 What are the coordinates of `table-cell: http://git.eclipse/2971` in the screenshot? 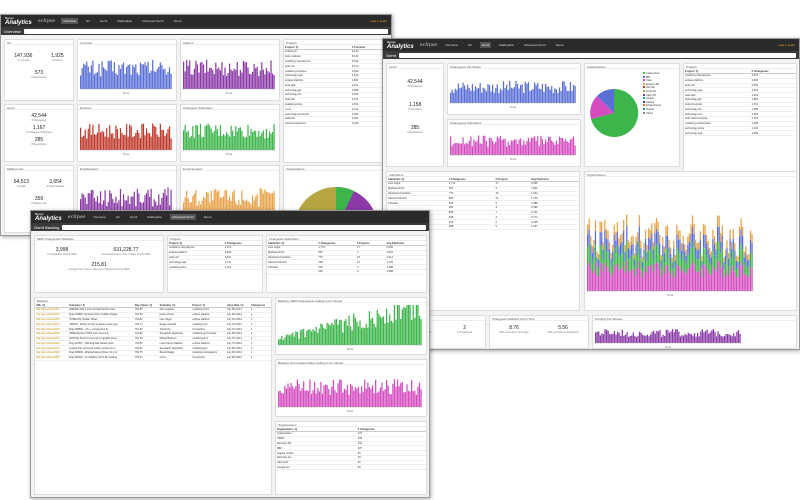 It's located at (52, 310).